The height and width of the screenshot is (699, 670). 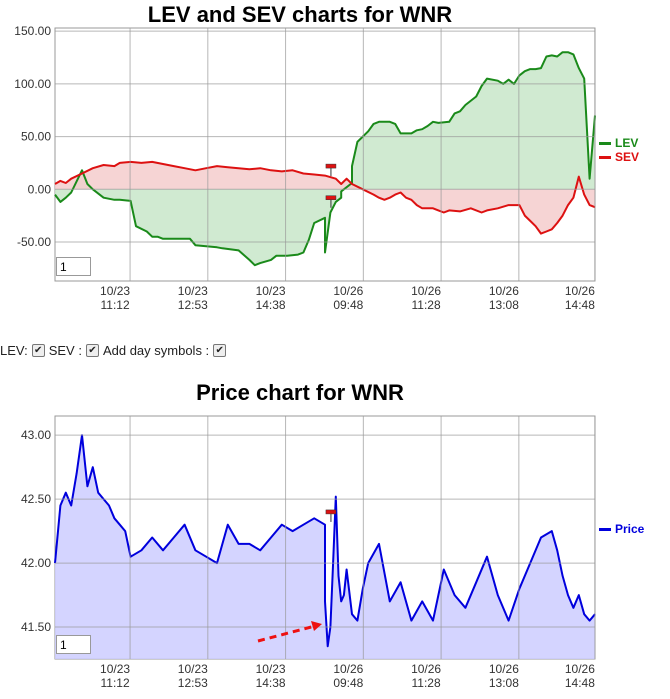 I want to click on price-y-tick-label: 42.50, so click(x=36, y=499).